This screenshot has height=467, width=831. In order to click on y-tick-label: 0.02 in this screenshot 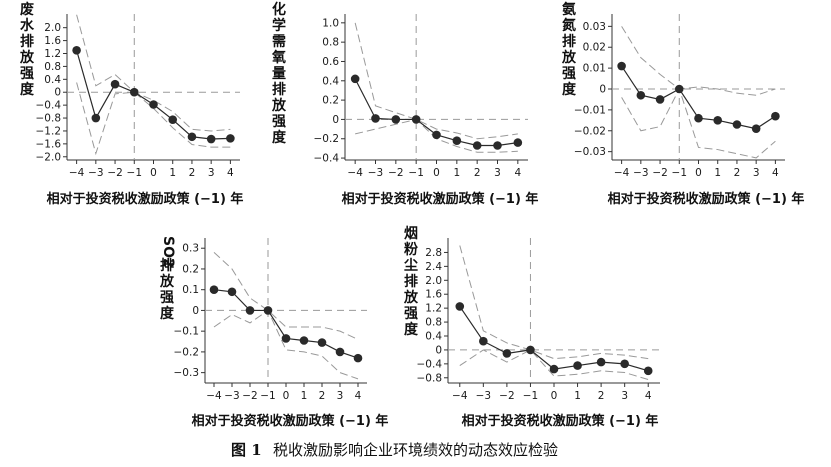, I will do `click(594, 48)`.